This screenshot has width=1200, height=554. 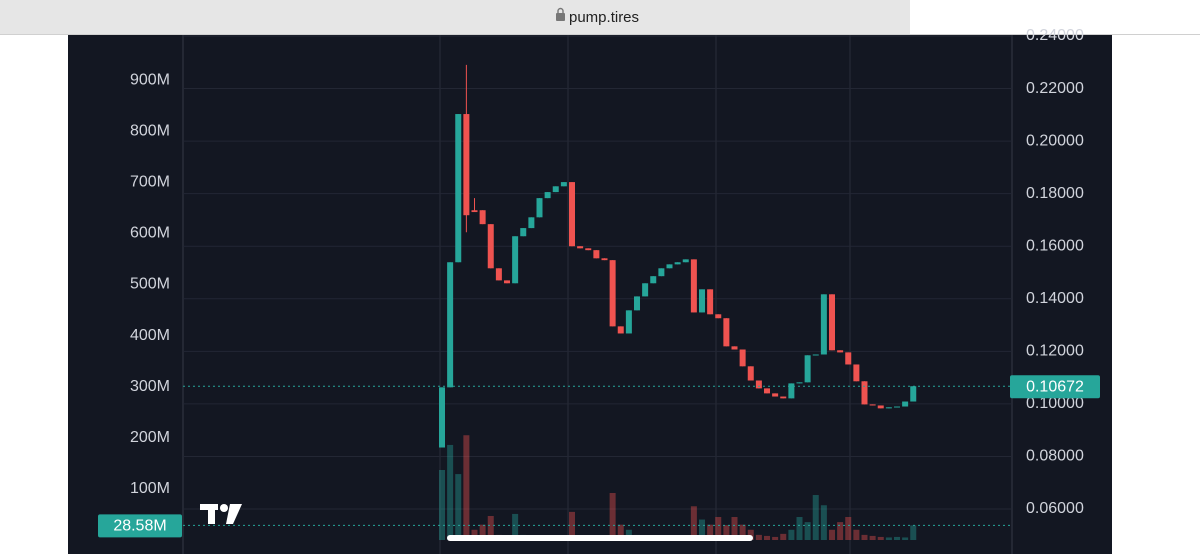 What do you see at coordinates (150, 233) in the screenshot?
I see `y-tick-label: 600M` at bounding box center [150, 233].